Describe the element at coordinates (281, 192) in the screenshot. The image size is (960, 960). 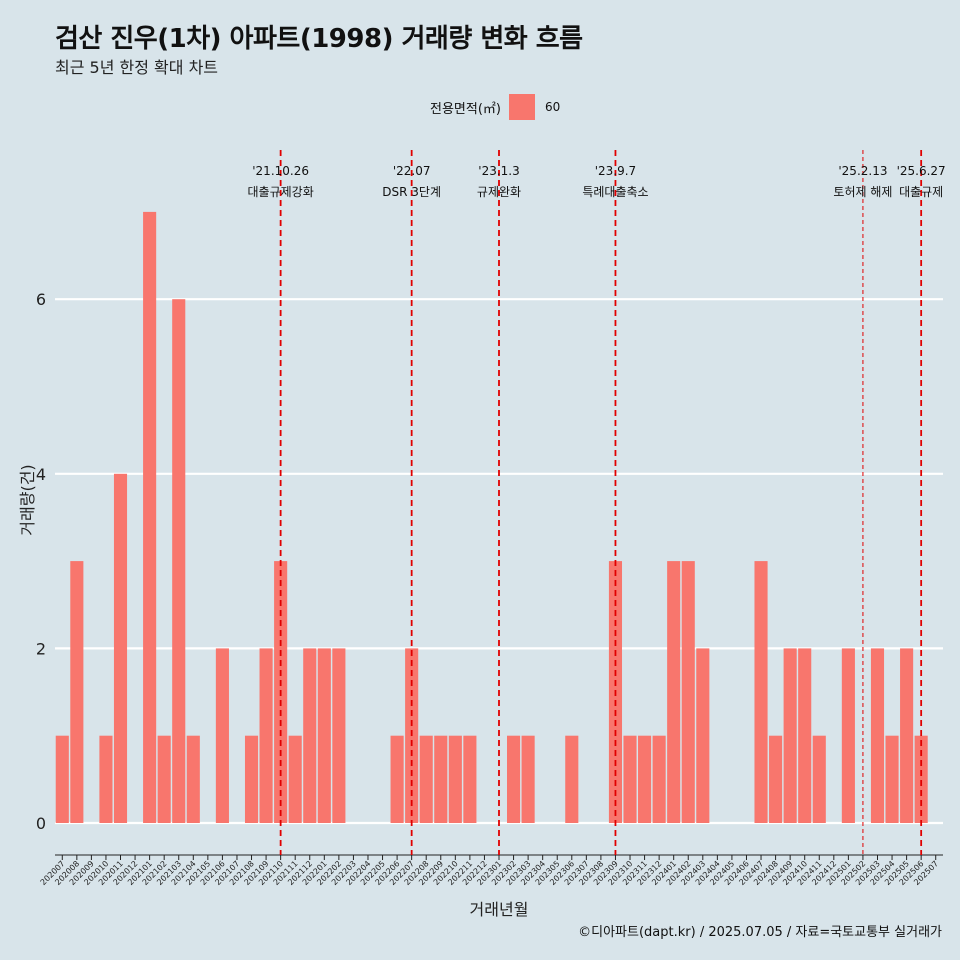
I see `event-label: 대출규제강화` at that location.